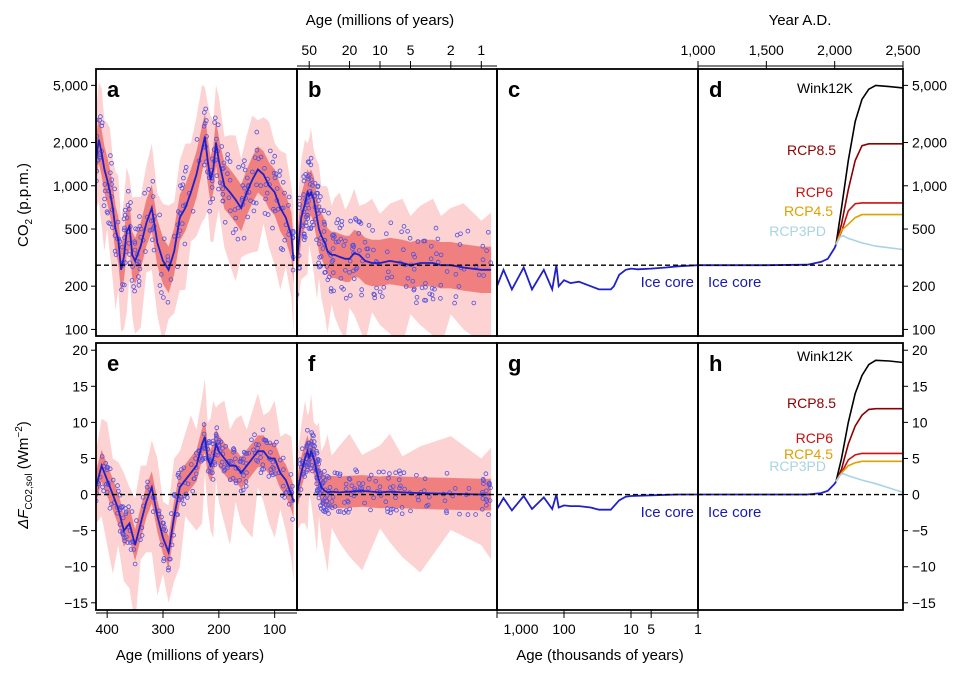 This screenshot has width=963, height=676. What do you see at coordinates (350, 50) in the screenshot?
I see `x-tick-label: 20` at bounding box center [350, 50].